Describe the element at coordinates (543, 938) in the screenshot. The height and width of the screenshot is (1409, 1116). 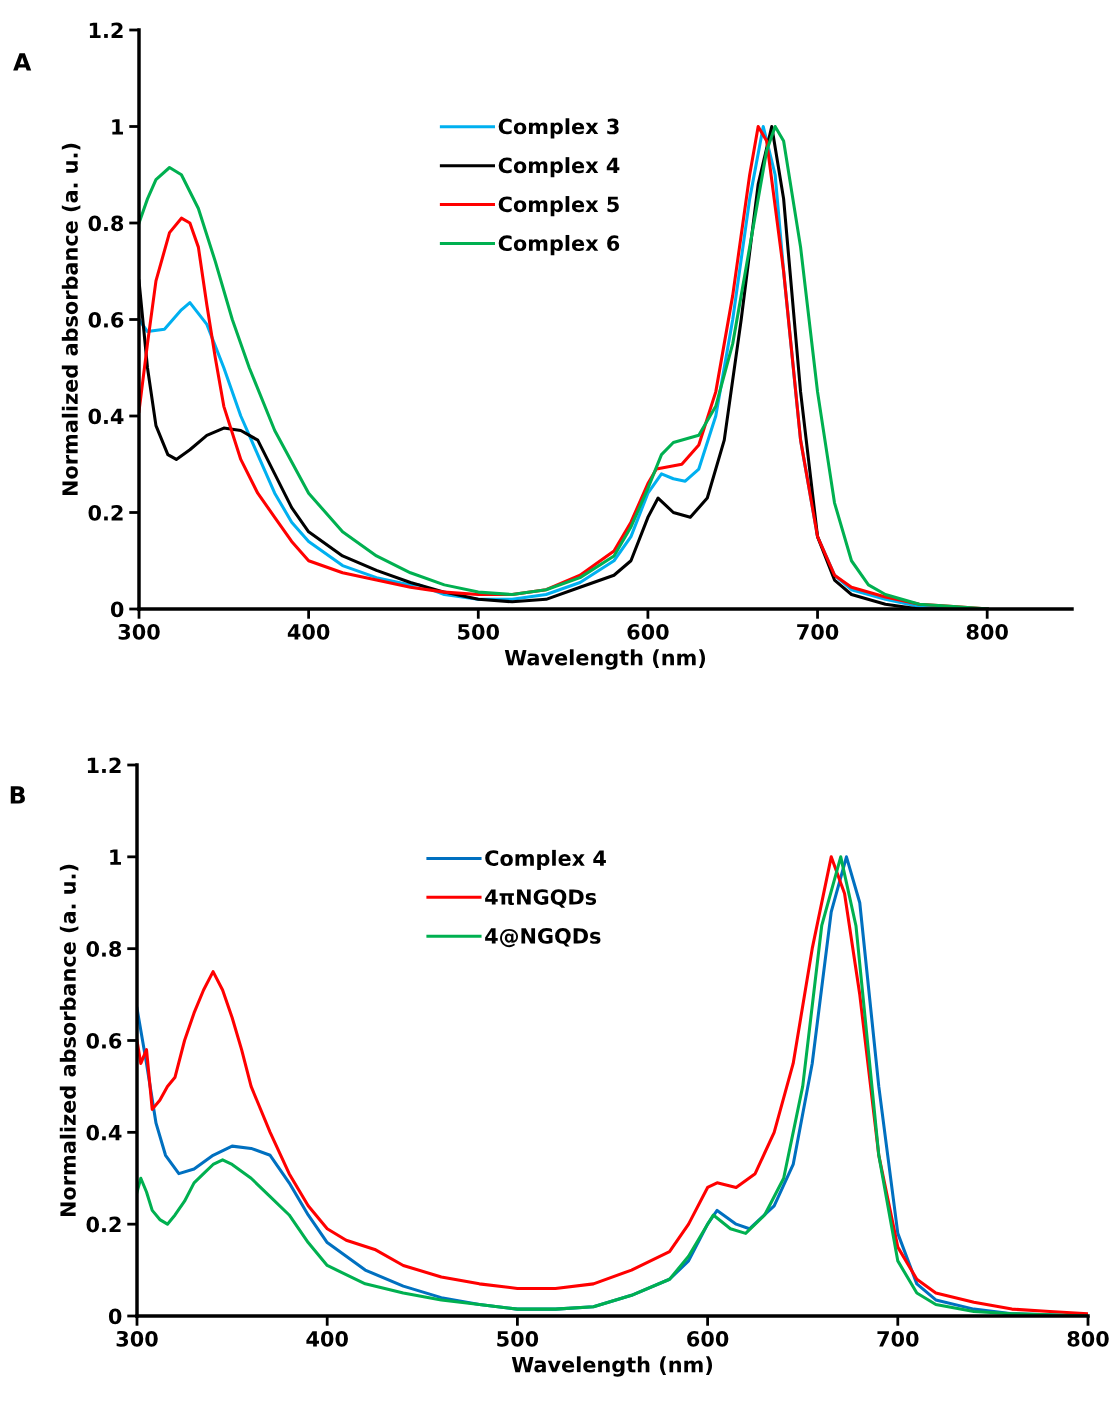
I see `legend-label: 4@NGQDs` at that location.